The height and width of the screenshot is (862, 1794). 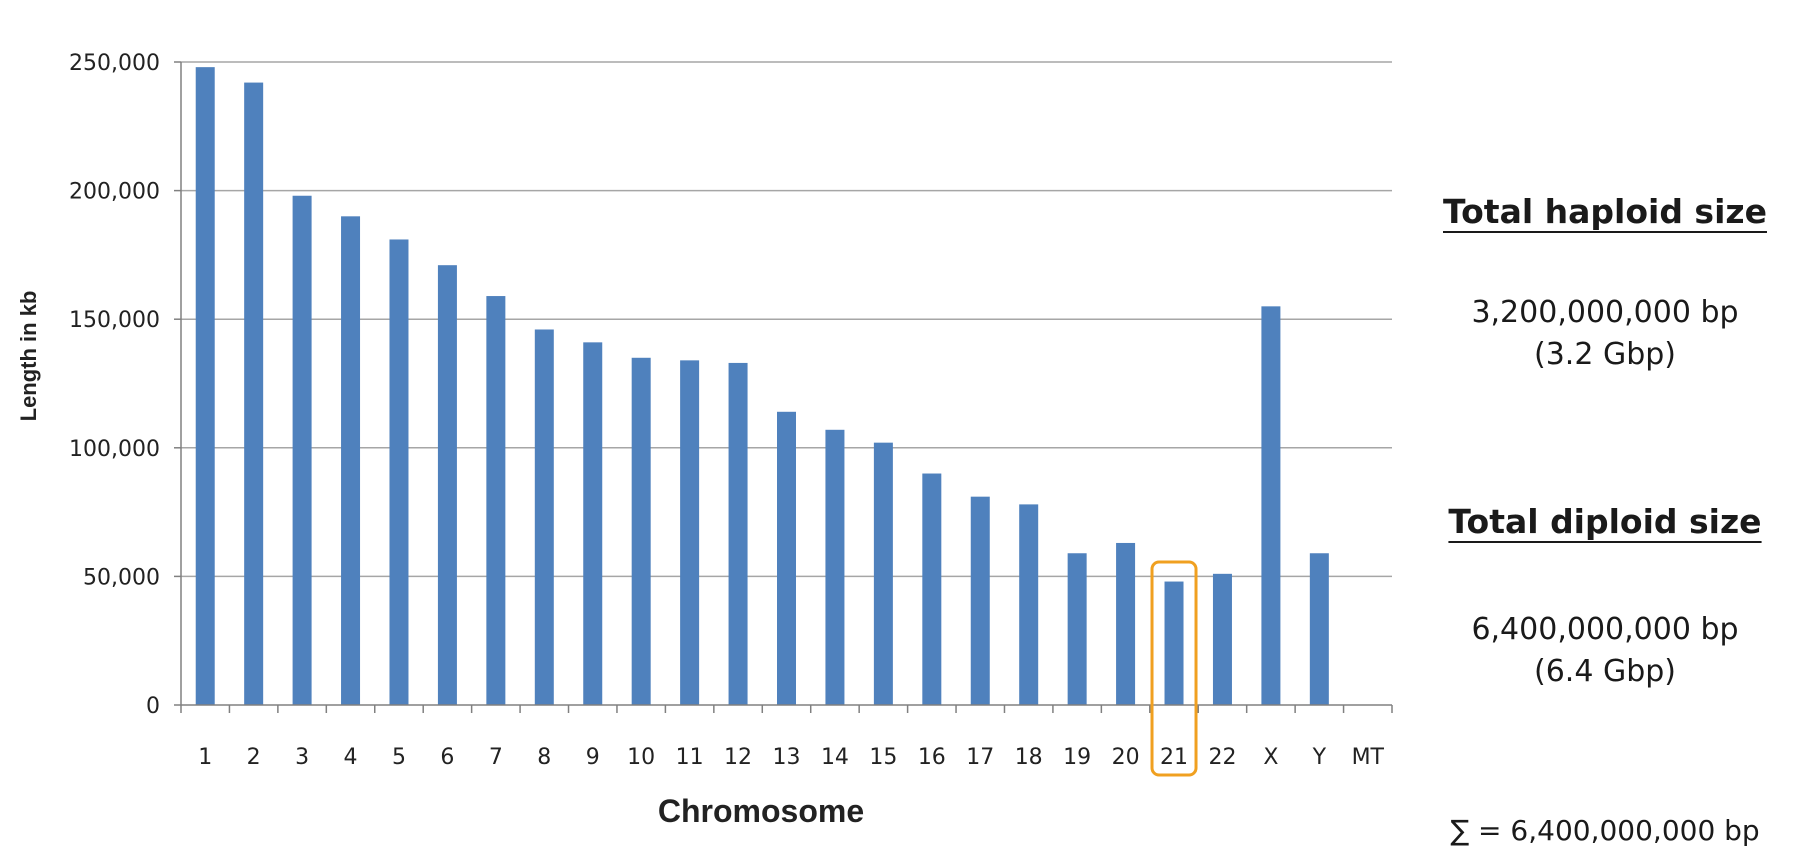 What do you see at coordinates (544, 757) in the screenshot?
I see `x-tick-label: 8` at bounding box center [544, 757].